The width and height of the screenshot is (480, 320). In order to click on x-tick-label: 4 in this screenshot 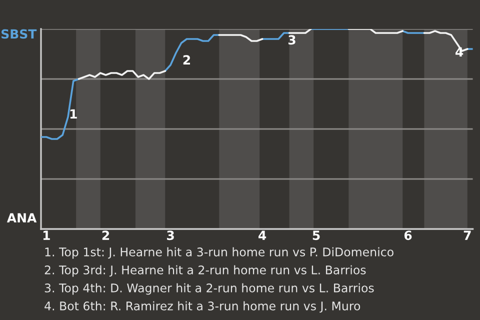, I will do `click(262, 235)`.